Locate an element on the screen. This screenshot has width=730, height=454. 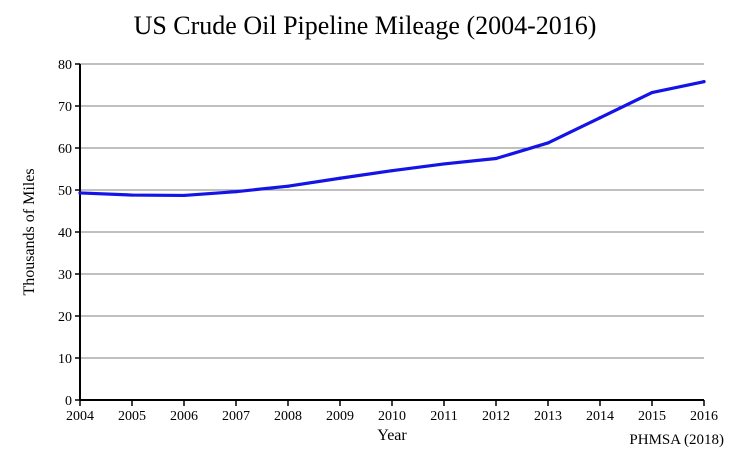
x-tick-label: 2004 is located at coordinates (80, 416).